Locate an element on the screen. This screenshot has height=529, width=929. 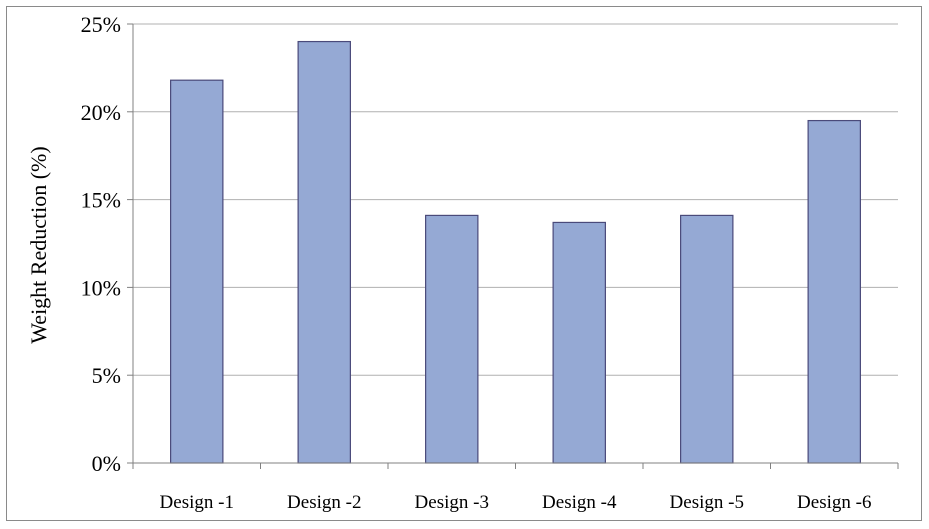
x-tick-label: Design -2 is located at coordinates (324, 502).